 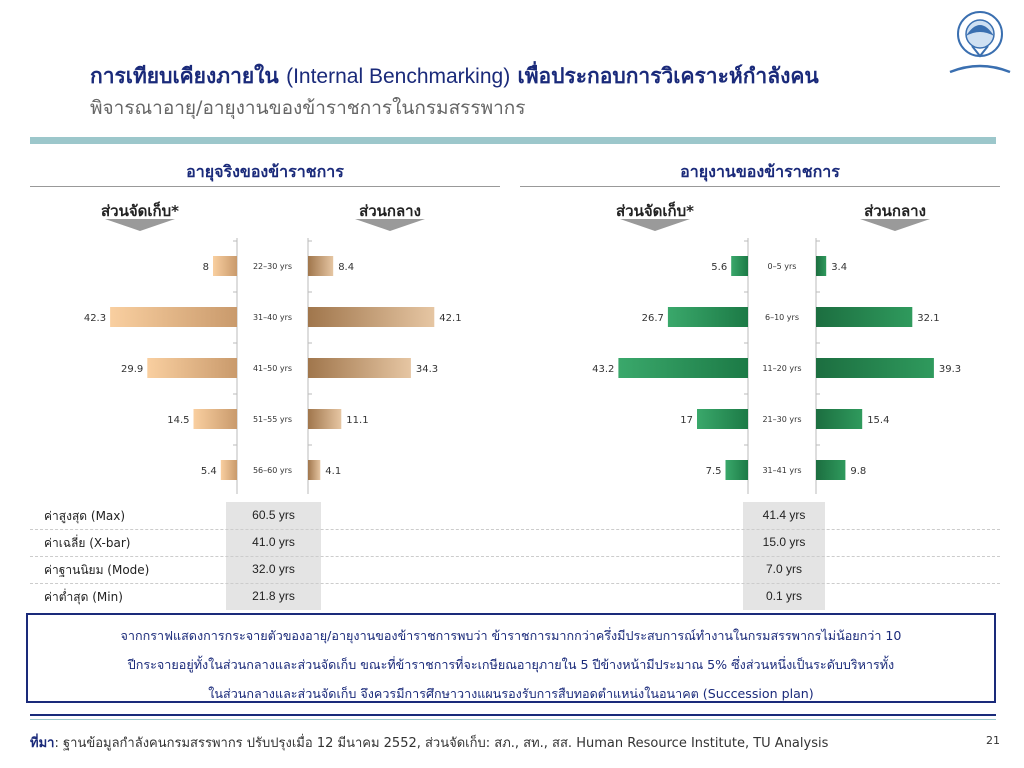 I want to click on footer-rule, so click(x=513, y=715).